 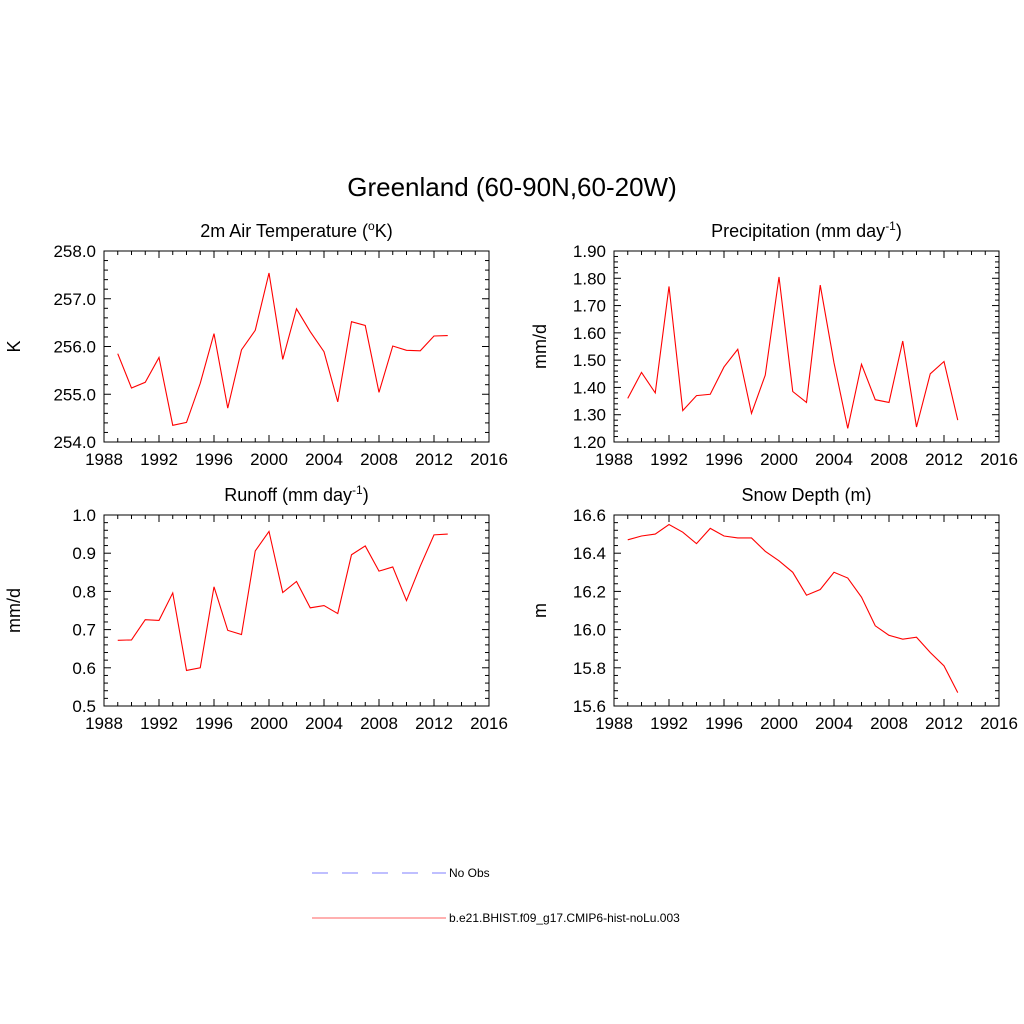 What do you see at coordinates (512, 187) in the screenshot?
I see `figure-title: Greenland (60-90N,60-20W)` at bounding box center [512, 187].